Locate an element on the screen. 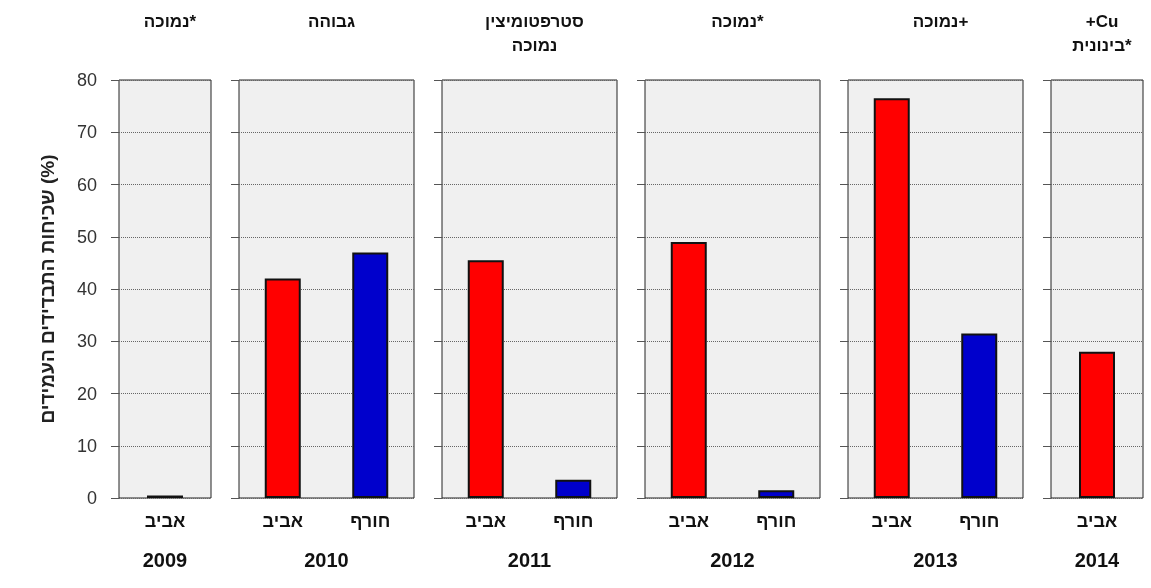 This screenshot has height=588, width=1151. y-axis-title: שכיחות התבדידים העמידים (%) is located at coordinates (47, 289).